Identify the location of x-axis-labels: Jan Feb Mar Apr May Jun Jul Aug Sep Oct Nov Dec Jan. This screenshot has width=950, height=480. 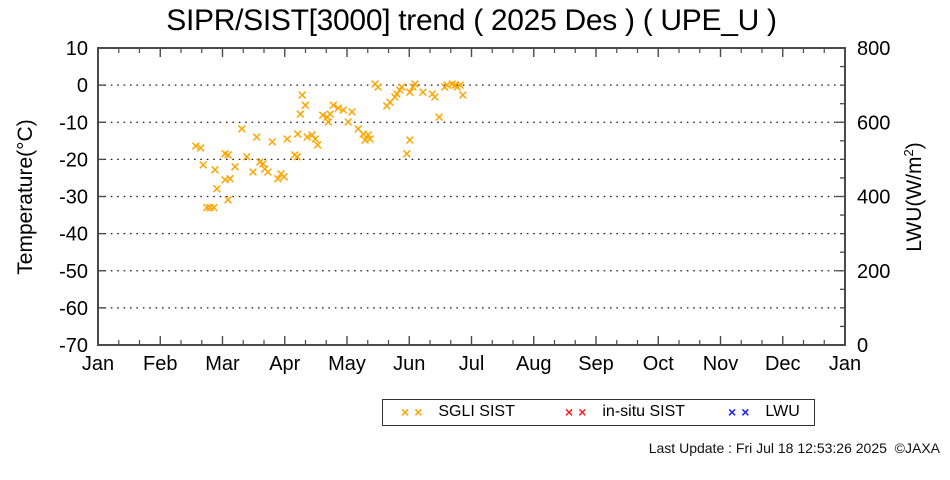
(471, 364).